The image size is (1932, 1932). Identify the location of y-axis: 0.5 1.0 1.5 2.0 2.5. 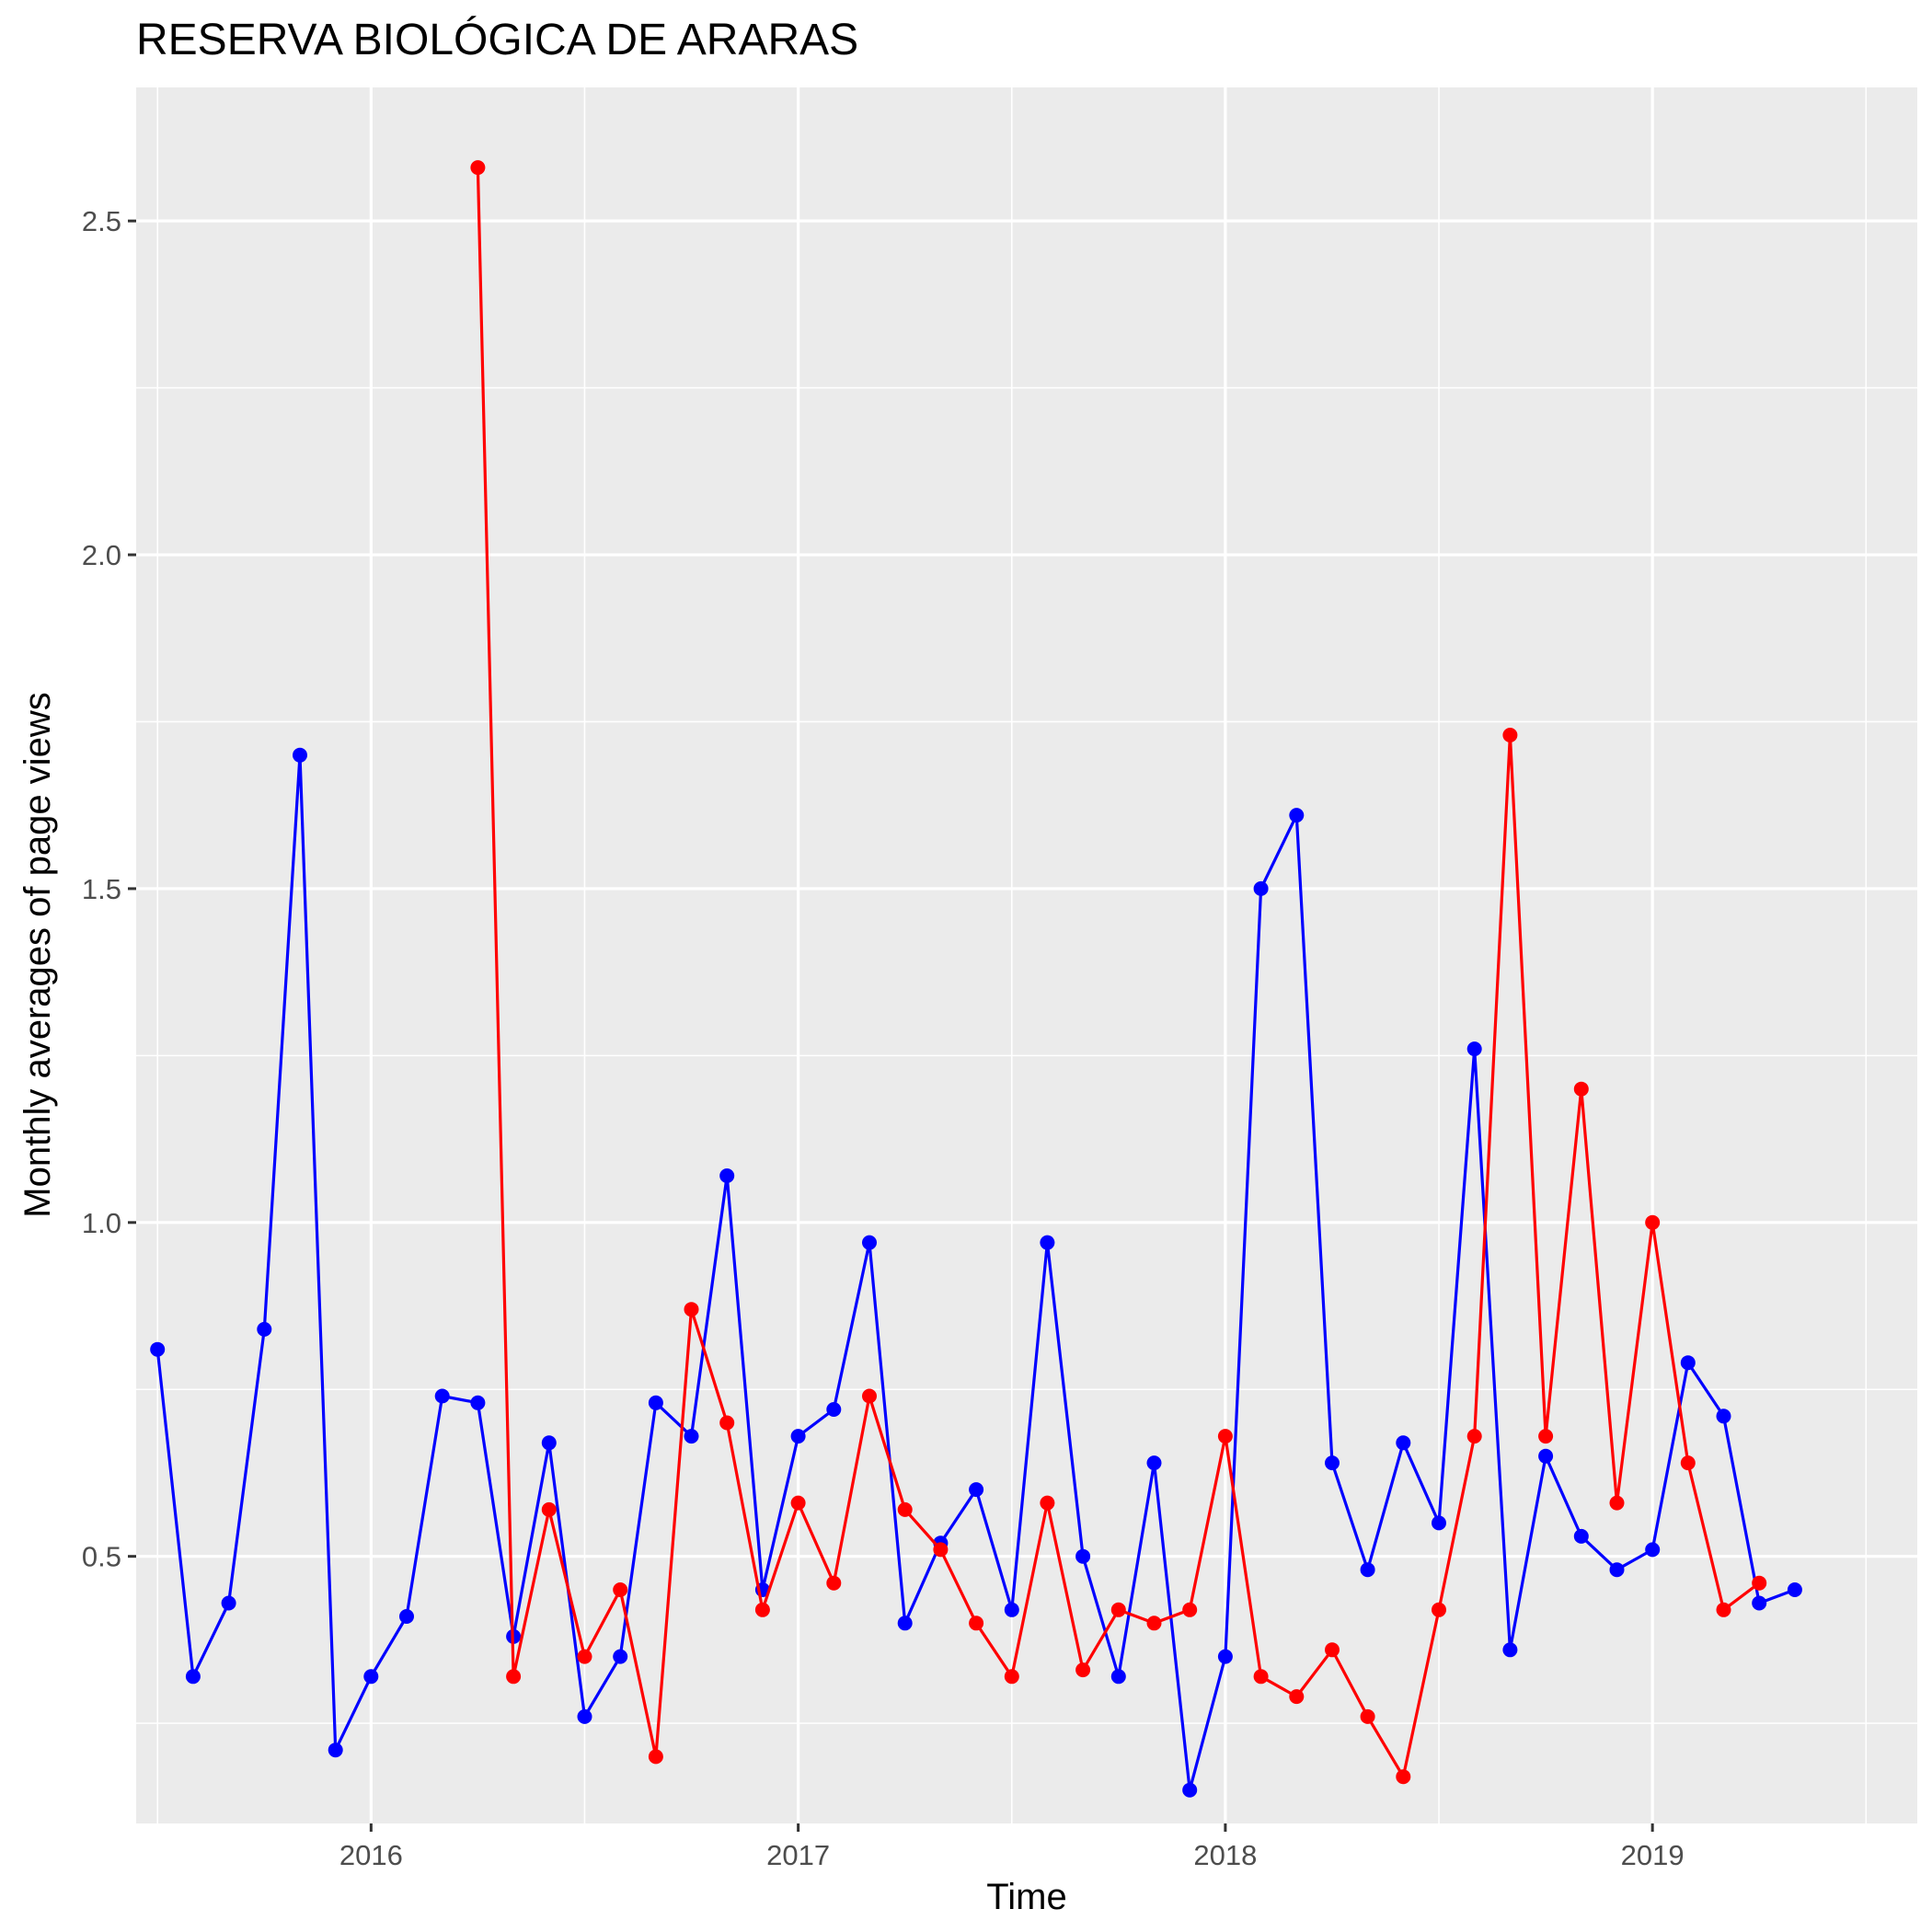
(109, 889).